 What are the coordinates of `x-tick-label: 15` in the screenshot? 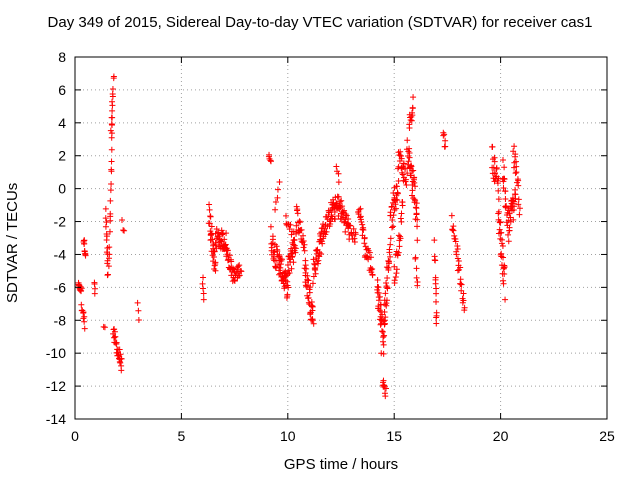 It's located at (394, 436).